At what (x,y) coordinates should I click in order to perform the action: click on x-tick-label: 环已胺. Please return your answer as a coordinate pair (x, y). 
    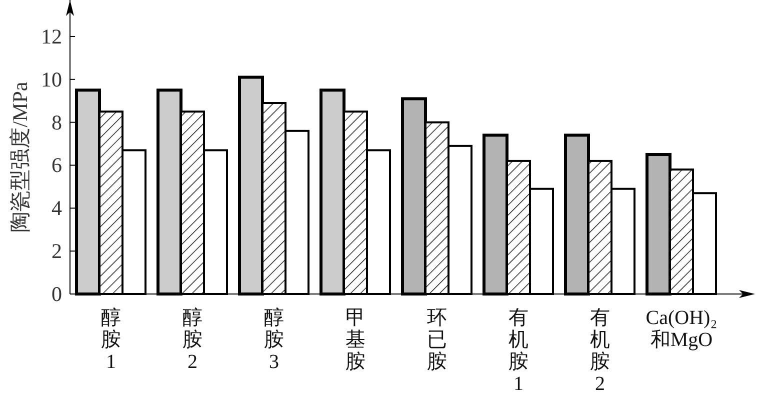
    Looking at the image, I should click on (437, 340).